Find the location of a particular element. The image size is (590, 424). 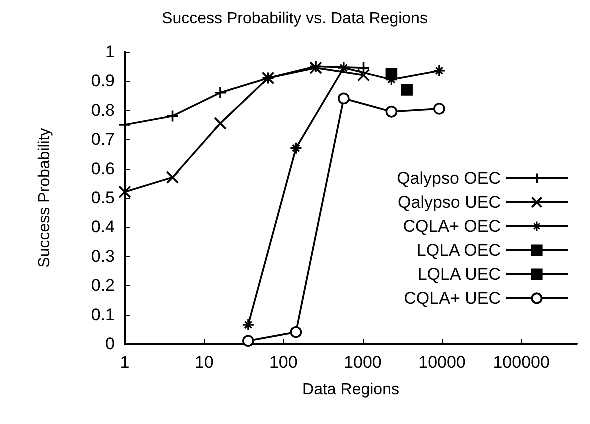

x-tick-label: 10000 is located at coordinates (442, 362).